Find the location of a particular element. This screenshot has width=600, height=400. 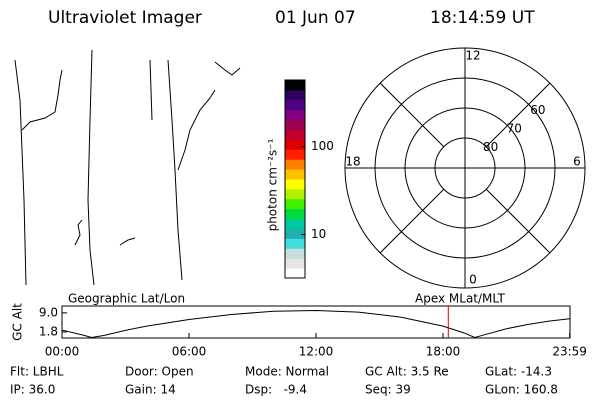

colorbar-tick-label: 10 is located at coordinates (318, 234).